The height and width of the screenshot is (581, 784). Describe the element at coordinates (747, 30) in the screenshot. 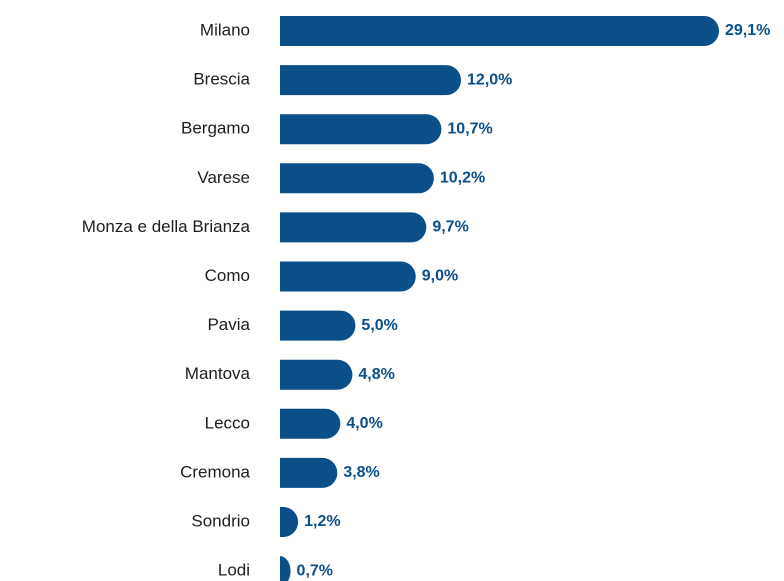

I see `value-label: 29,1%` at that location.